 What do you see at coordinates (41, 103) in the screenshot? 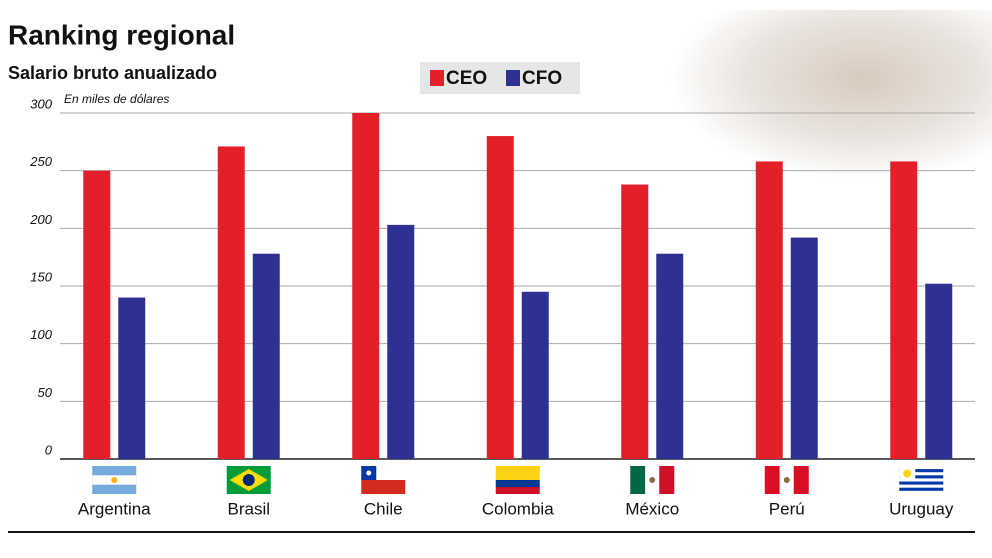
I see `y-tick-label: 300` at bounding box center [41, 103].